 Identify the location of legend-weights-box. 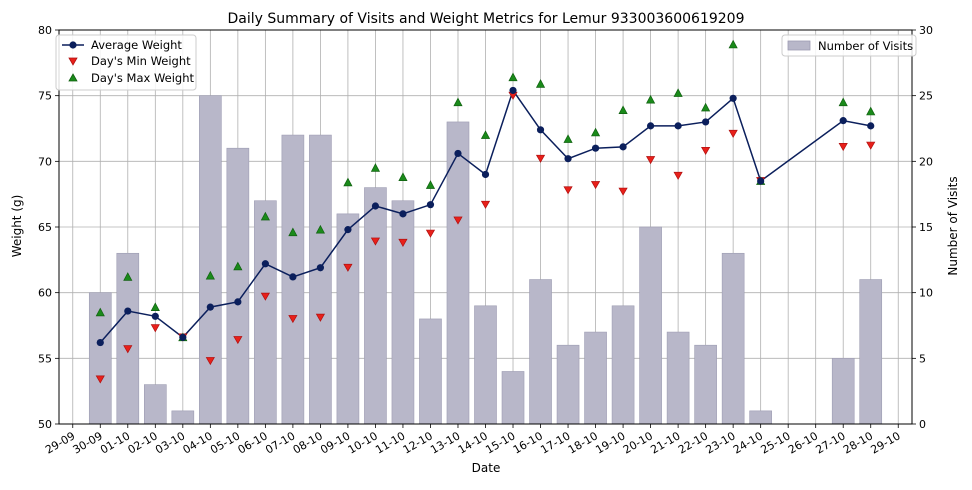
(126, 62).